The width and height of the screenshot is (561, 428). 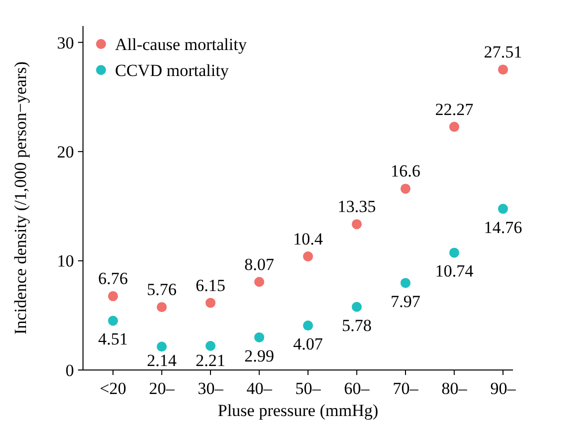 What do you see at coordinates (308, 238) in the screenshot?
I see `data-label: 10.4` at bounding box center [308, 238].